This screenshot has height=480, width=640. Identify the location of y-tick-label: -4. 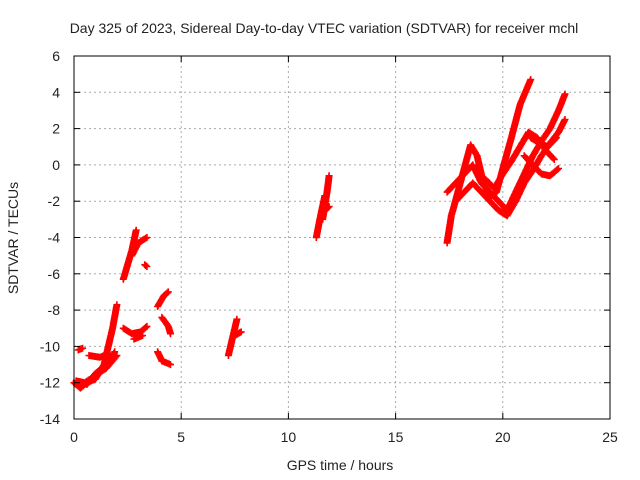
(54, 238).